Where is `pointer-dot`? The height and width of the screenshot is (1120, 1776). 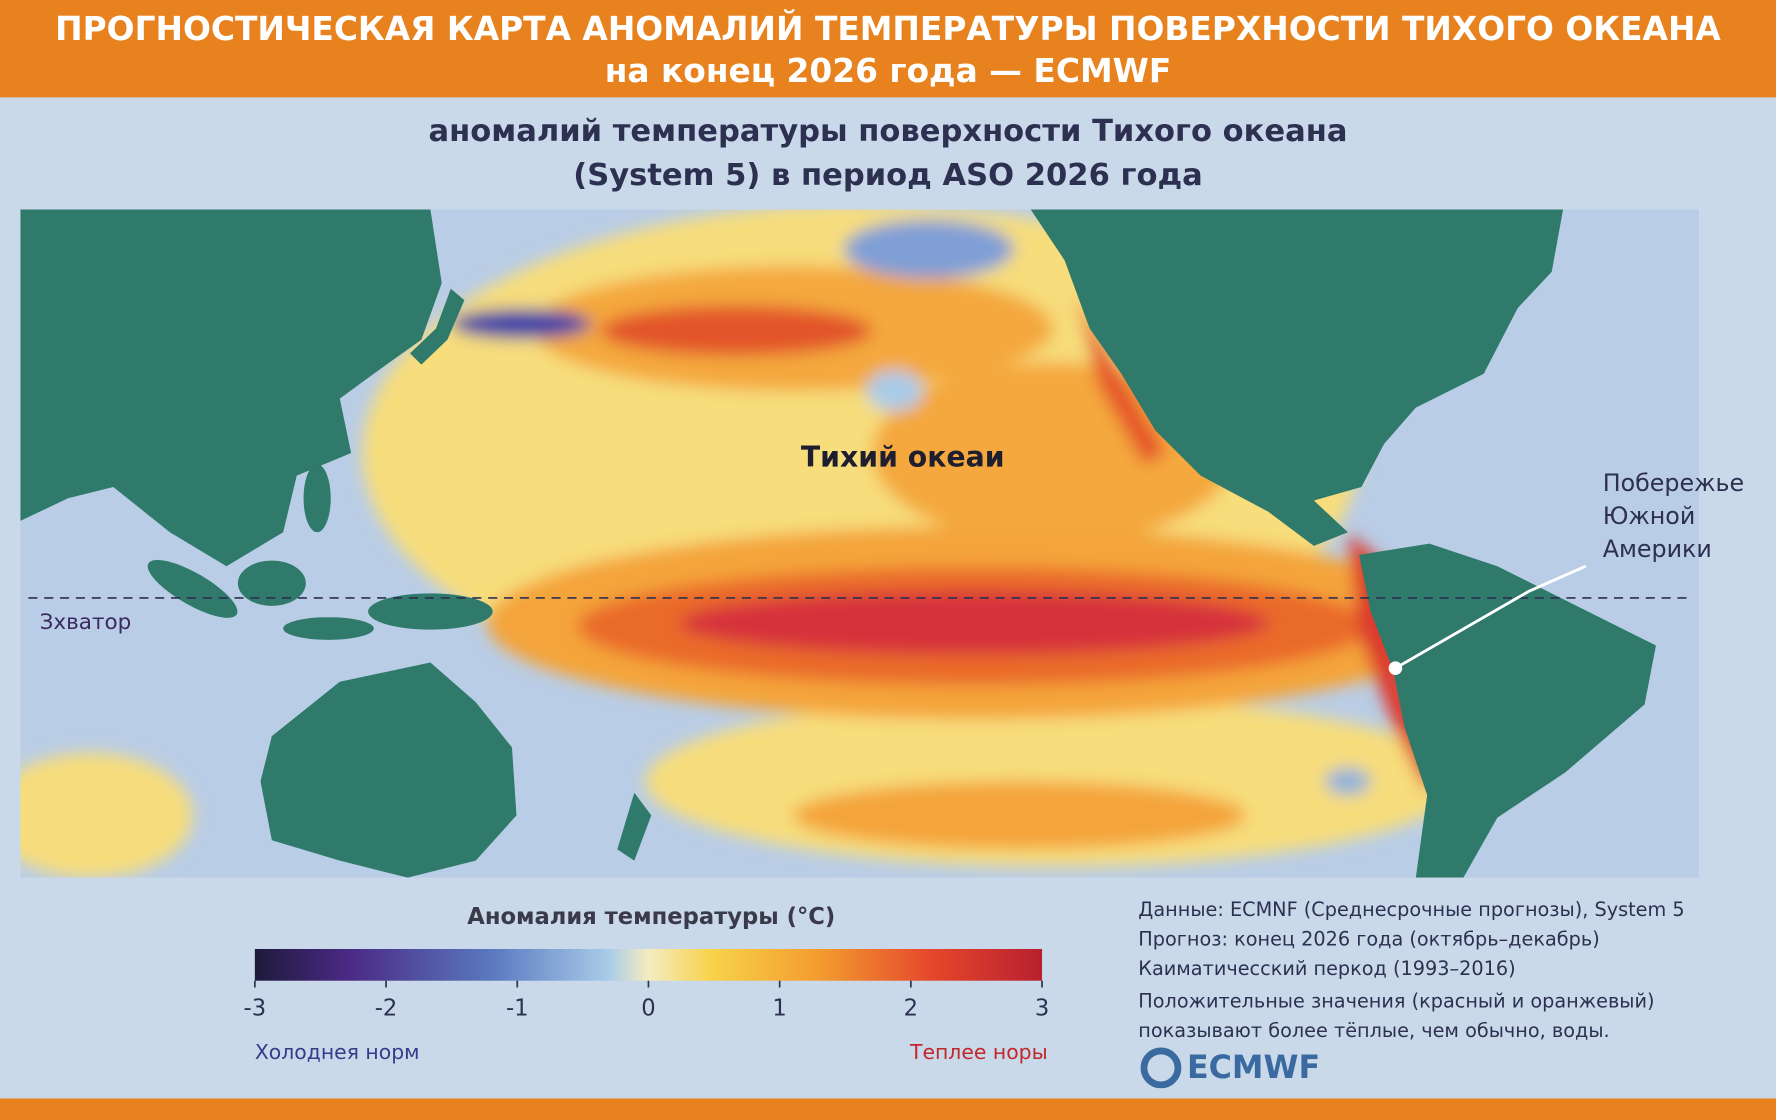 pointer-dot is located at coordinates (1395, 668).